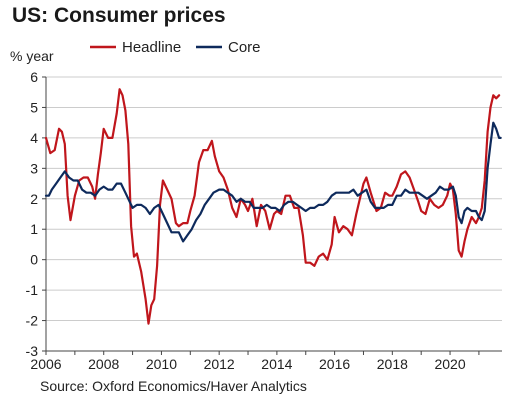 Image resolution: width=512 pixels, height=408 pixels. I want to click on y-tick-label: 2, so click(34, 199).